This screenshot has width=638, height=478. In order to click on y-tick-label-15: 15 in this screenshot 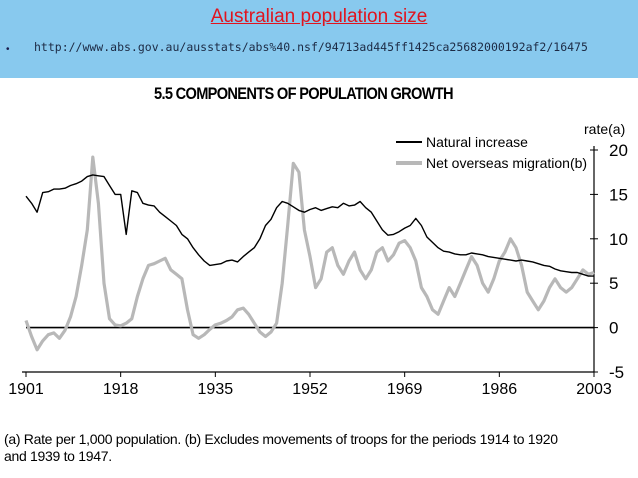, I will do `click(618, 194)`.